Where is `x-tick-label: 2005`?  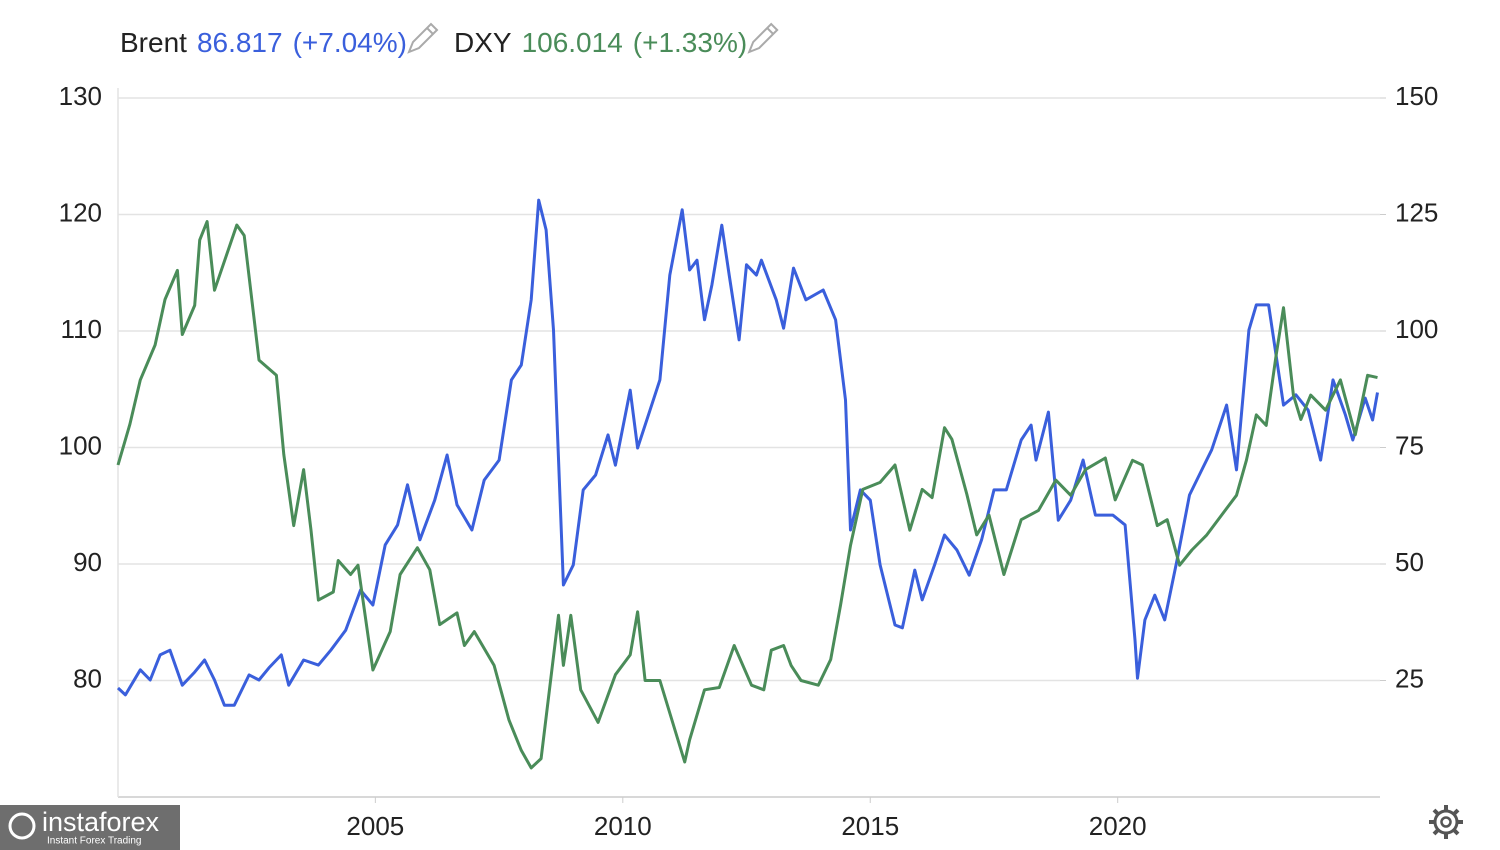
x-tick-label: 2005 is located at coordinates (375, 826).